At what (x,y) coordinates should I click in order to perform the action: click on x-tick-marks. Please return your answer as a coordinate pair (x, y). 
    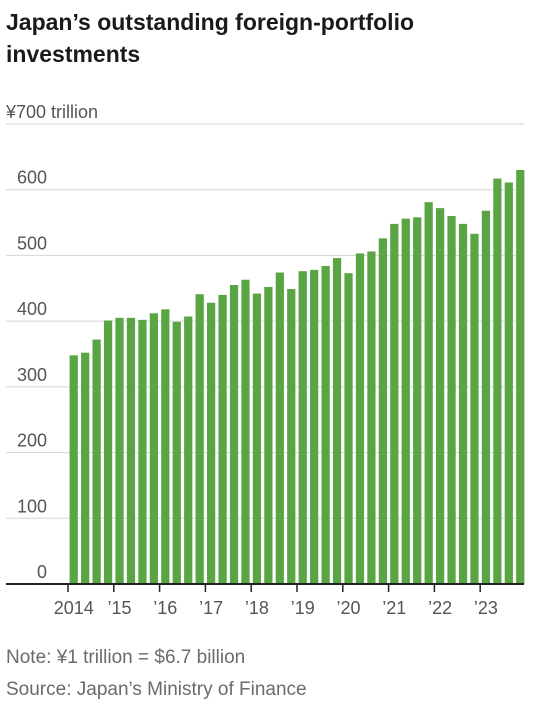
    Looking at the image, I should click on (274, 588).